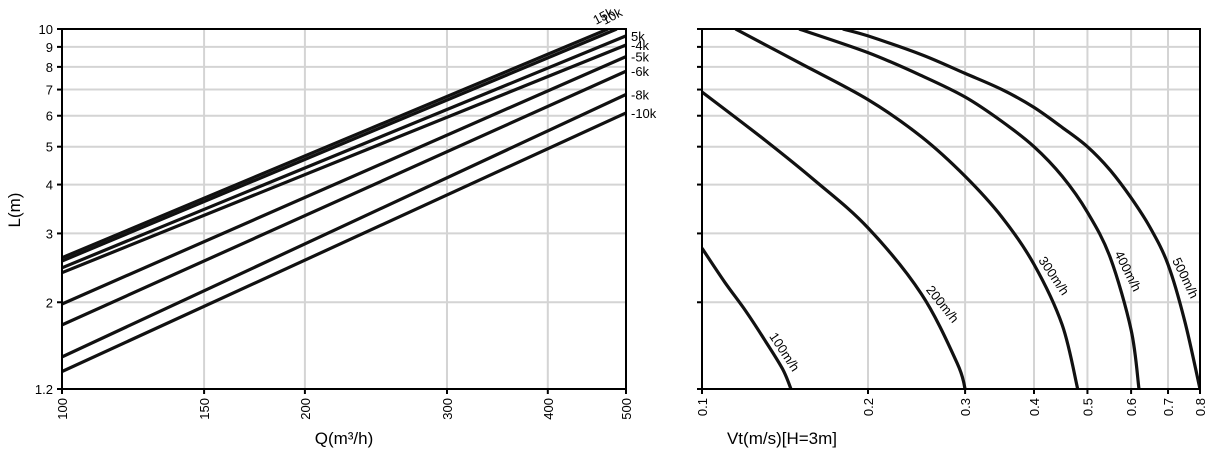 This screenshot has height=451, width=1206. I want to click on y-tick-label: 4, so click(49, 185).